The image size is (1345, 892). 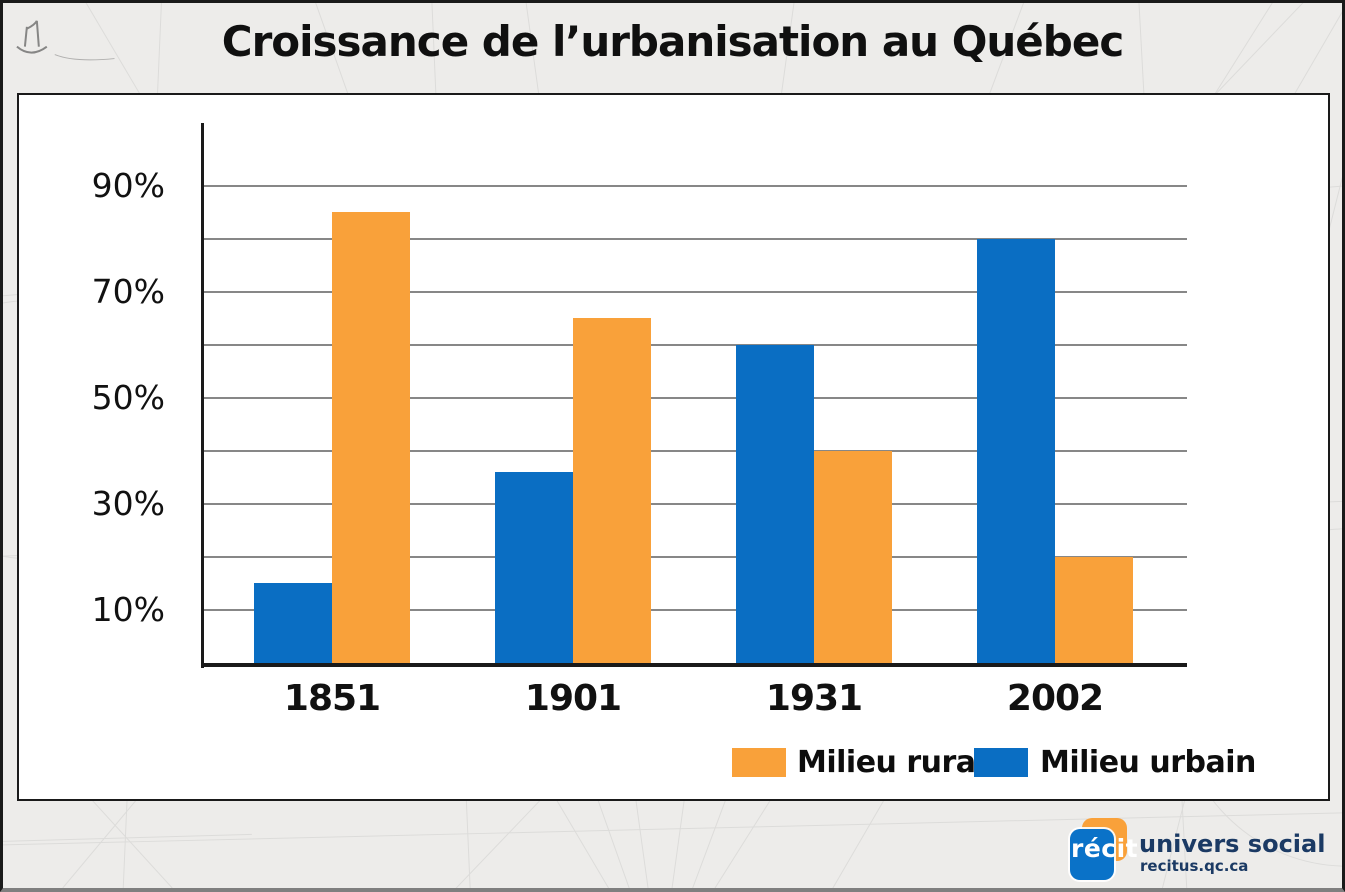 What do you see at coordinates (128, 609) in the screenshot?
I see `y-tick-label-10: 10%` at bounding box center [128, 609].